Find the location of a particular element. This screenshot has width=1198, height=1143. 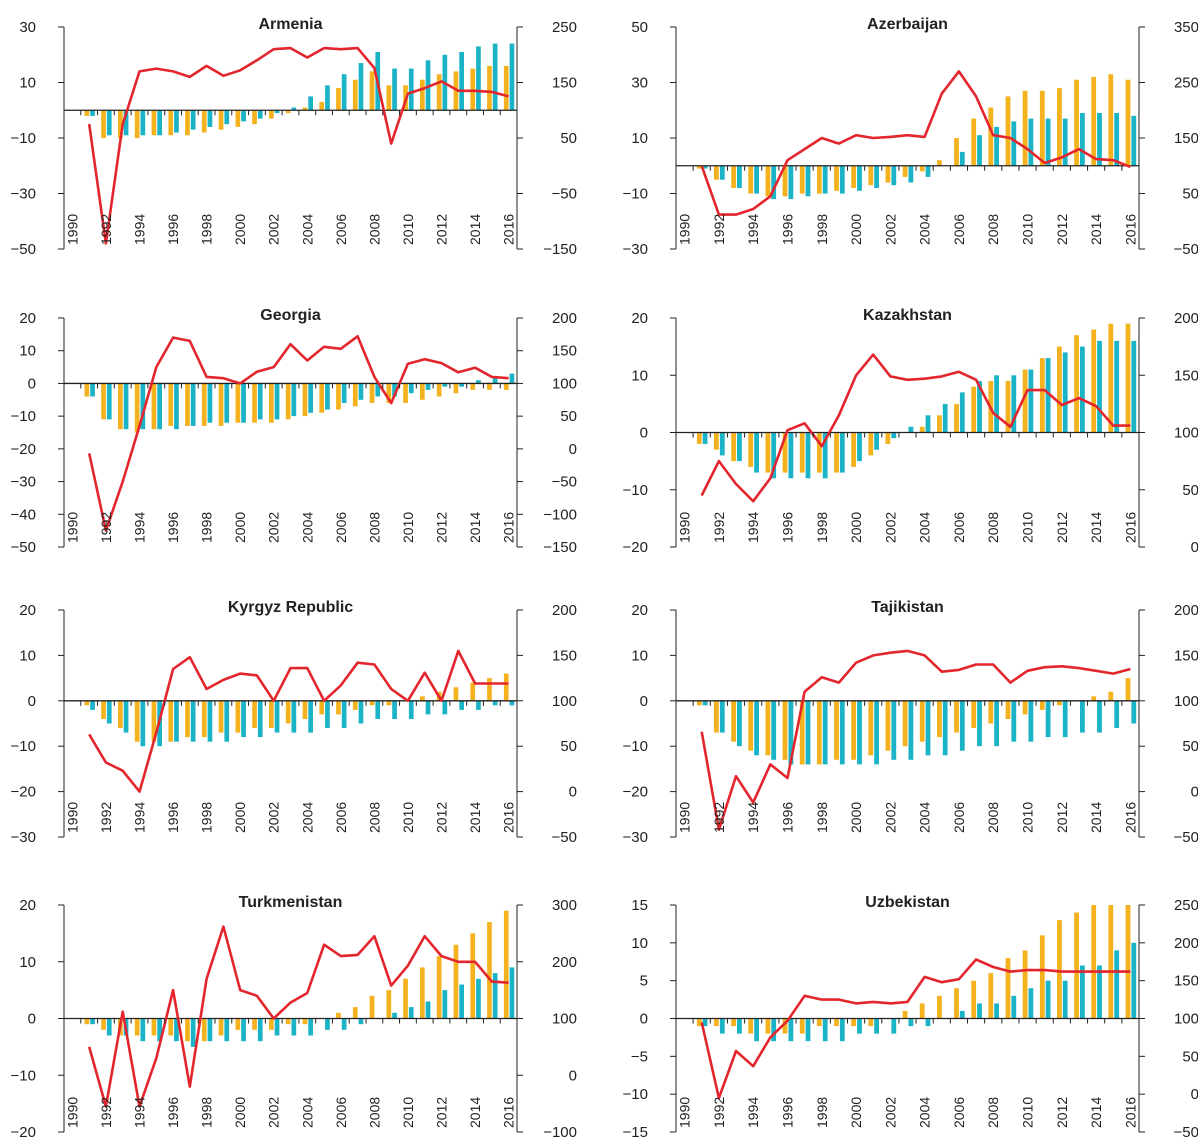

left-tick-label: −50 is located at coordinates (23, 249).